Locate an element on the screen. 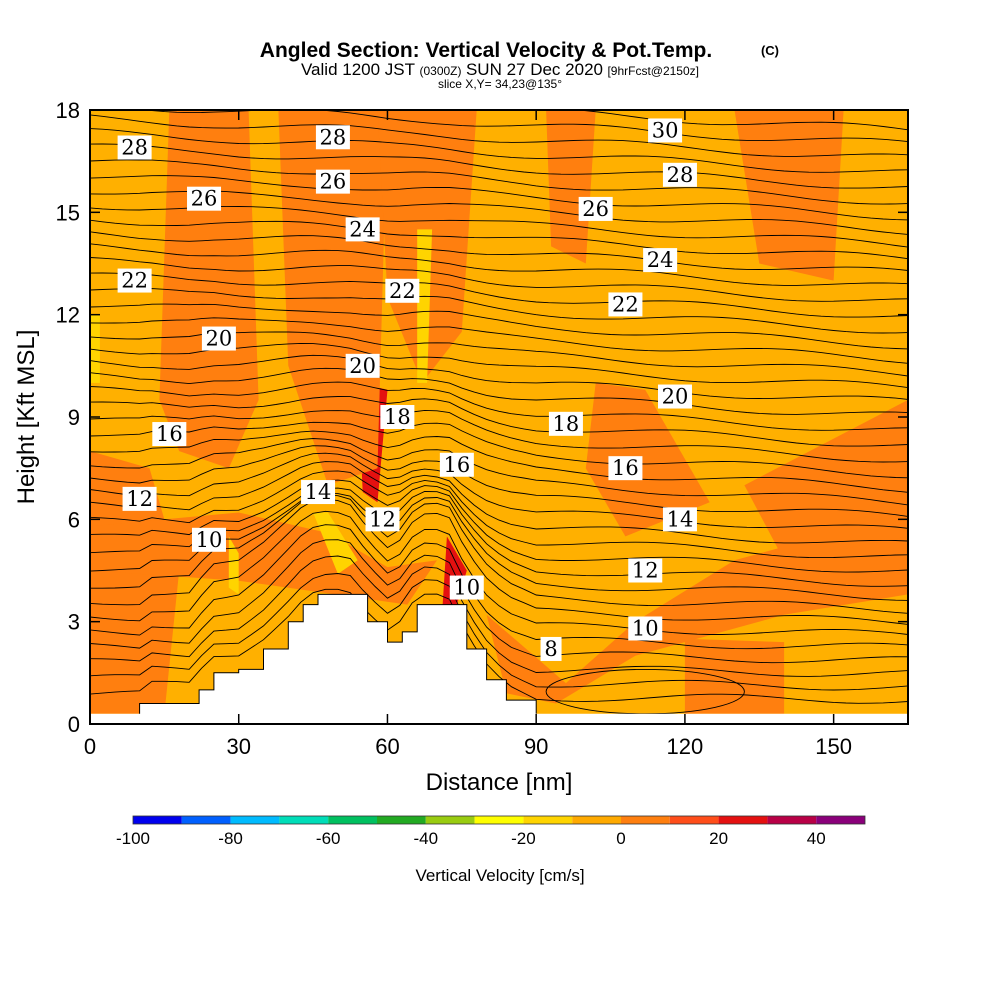 The width and height of the screenshot is (1000, 1000). contour-label-text: 10 is located at coordinates (645, 628).